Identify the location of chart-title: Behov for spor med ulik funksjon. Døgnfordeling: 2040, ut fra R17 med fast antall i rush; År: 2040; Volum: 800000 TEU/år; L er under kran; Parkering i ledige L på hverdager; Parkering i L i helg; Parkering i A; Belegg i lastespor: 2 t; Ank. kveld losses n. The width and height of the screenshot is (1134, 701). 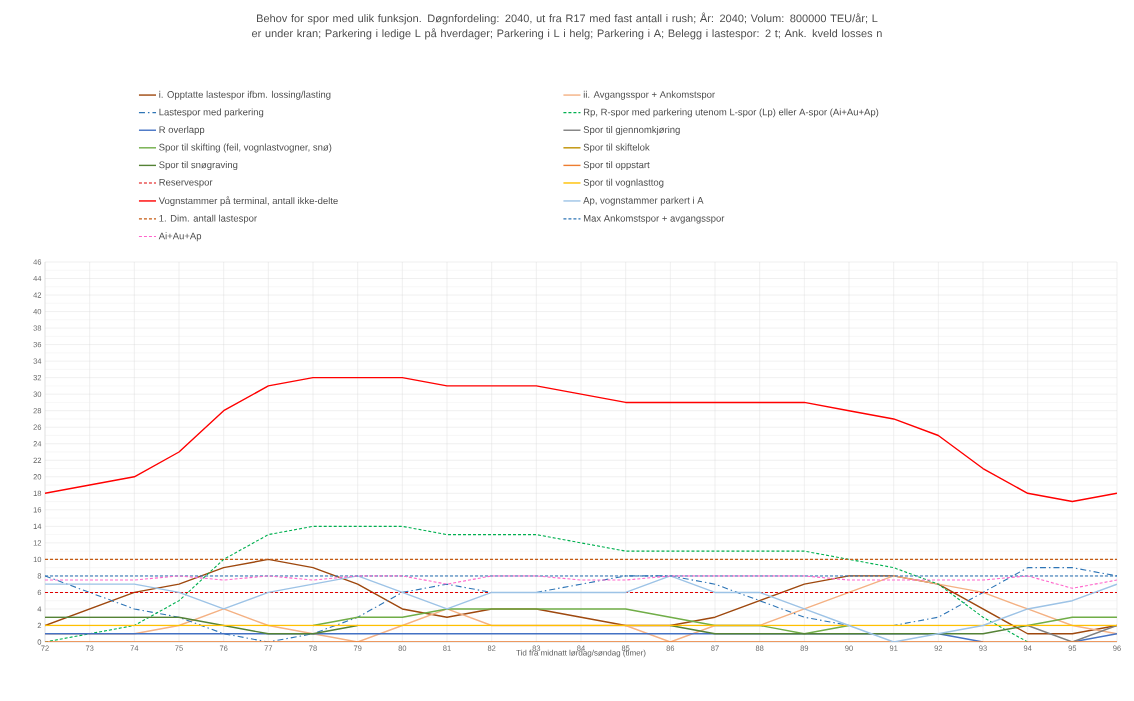
(566, 26).